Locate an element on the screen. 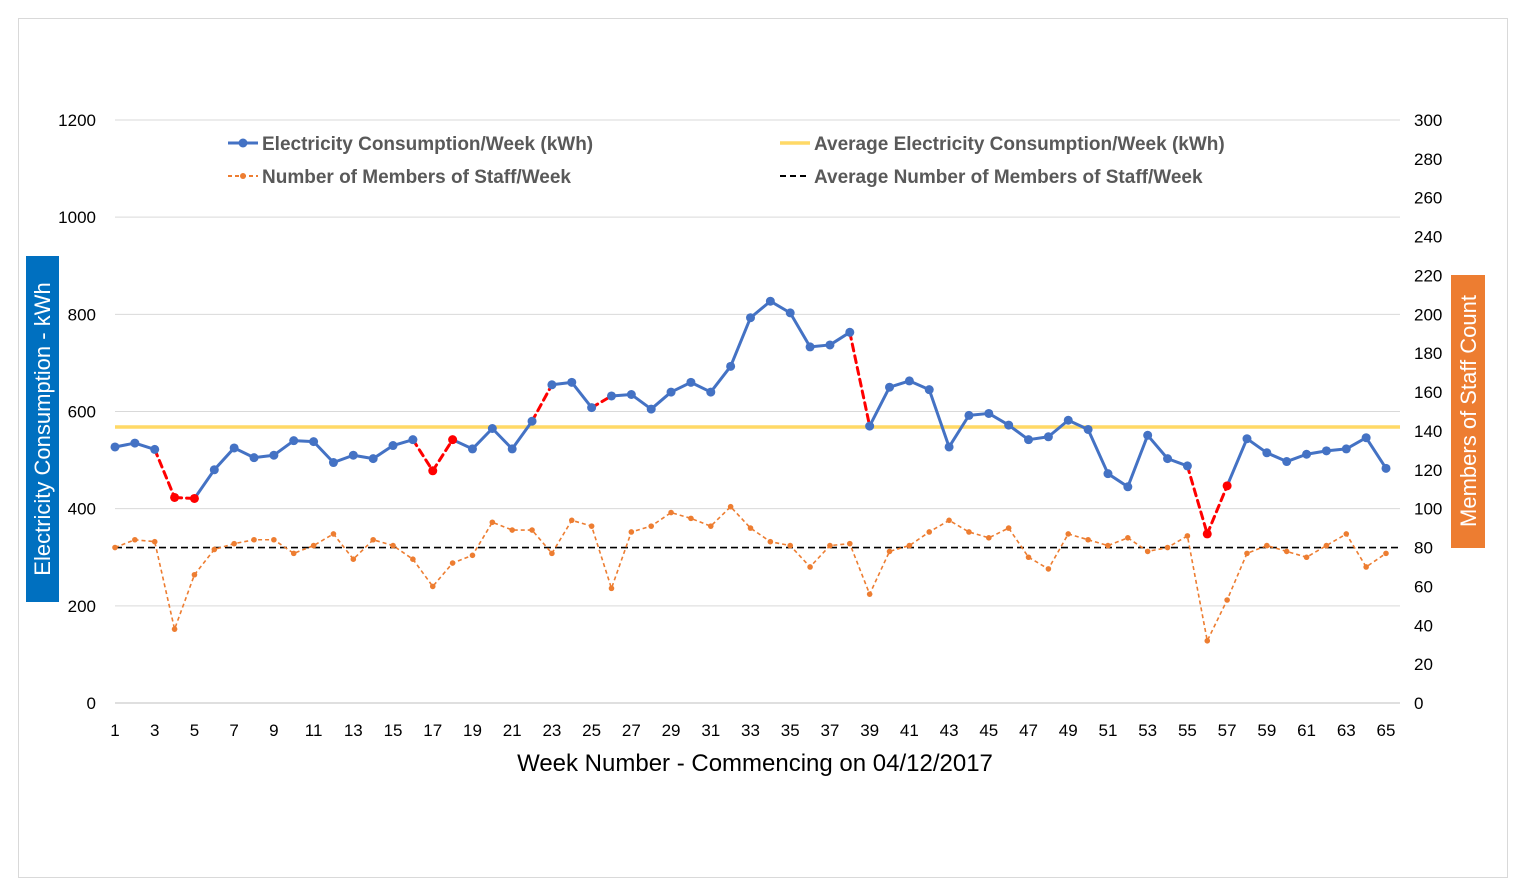  y-right-tick-label: 220 is located at coordinates (1428, 275).